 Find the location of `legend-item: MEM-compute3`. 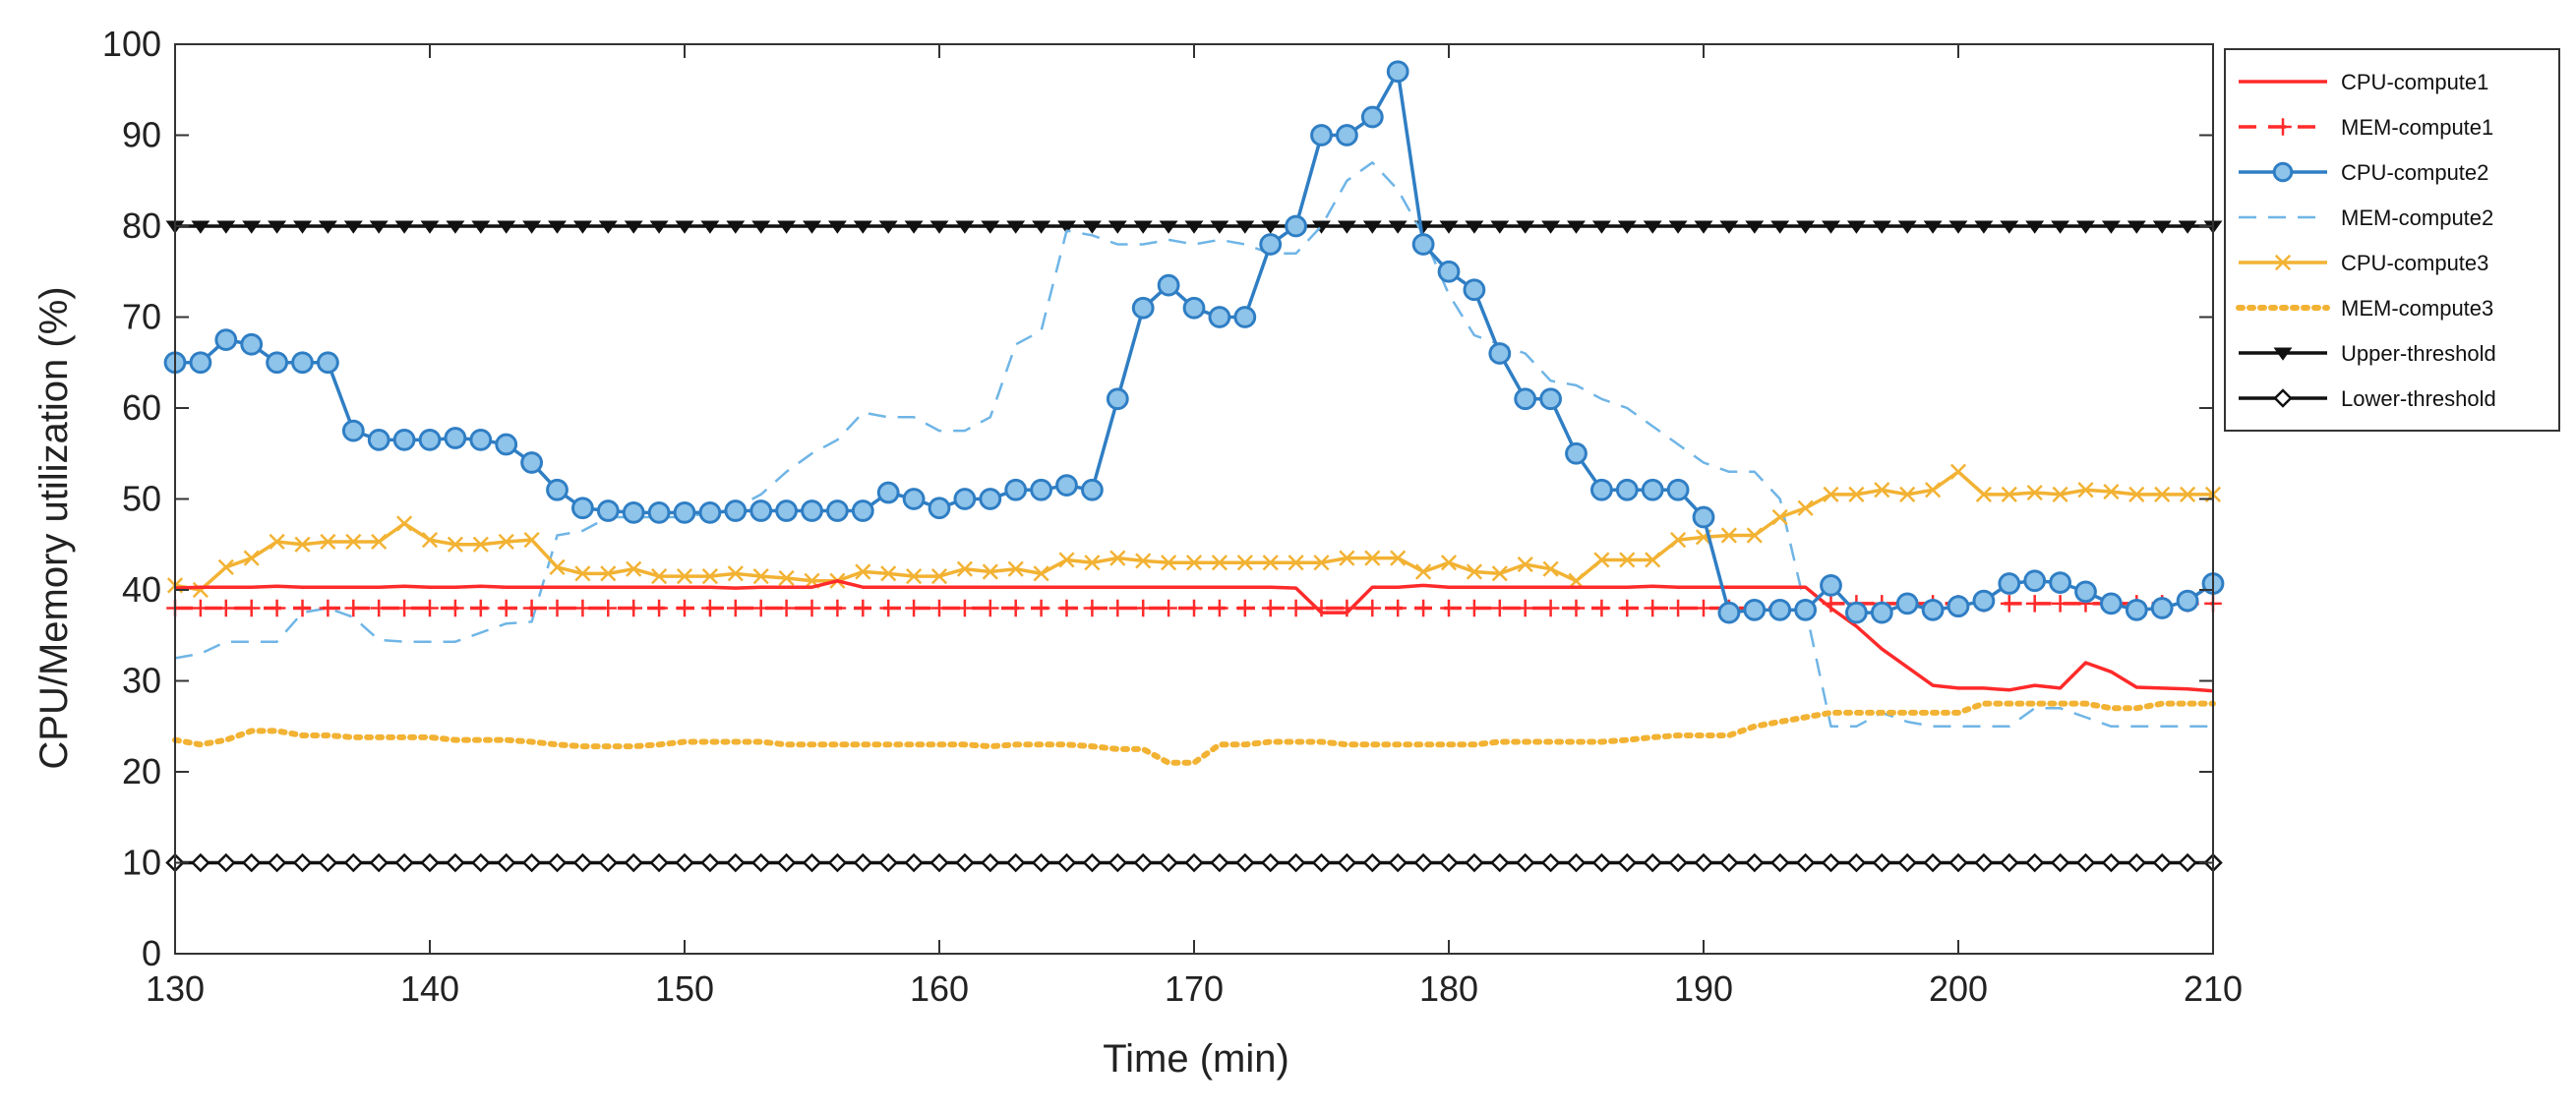

legend-item: MEM-compute3 is located at coordinates (2365, 308).